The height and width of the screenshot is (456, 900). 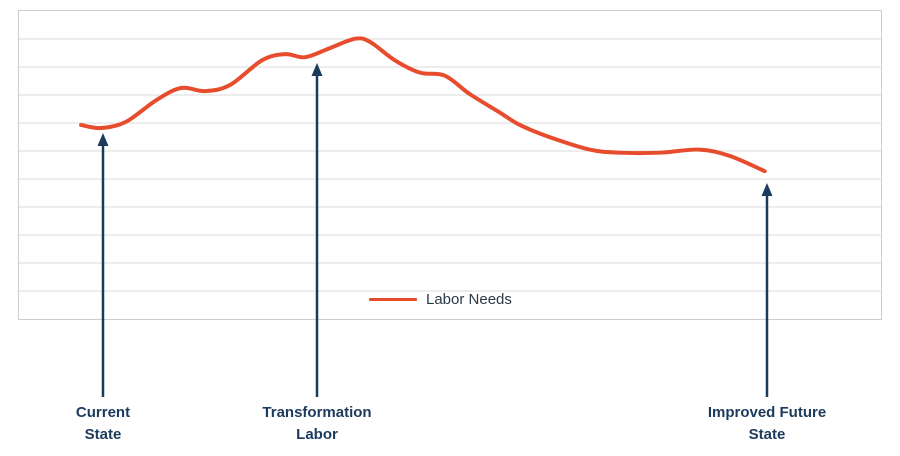 I want to click on legend-label: Labor Needs, so click(x=469, y=299).